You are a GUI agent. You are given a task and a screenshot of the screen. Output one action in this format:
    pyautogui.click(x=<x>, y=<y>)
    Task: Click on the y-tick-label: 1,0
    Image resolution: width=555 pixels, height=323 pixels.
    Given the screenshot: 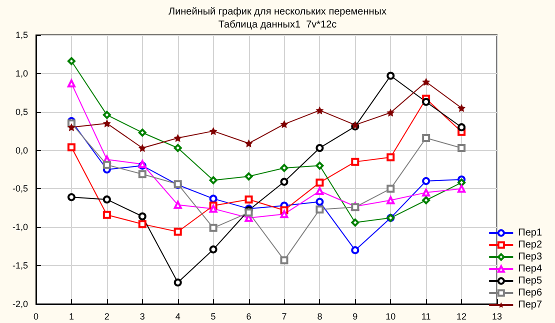 What is the action you would take?
    pyautogui.click(x=21, y=73)
    